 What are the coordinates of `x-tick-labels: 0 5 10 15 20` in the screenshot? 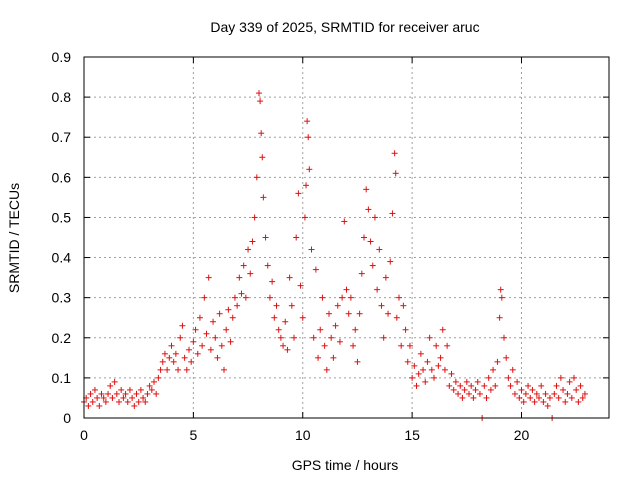 It's located at (304, 435).